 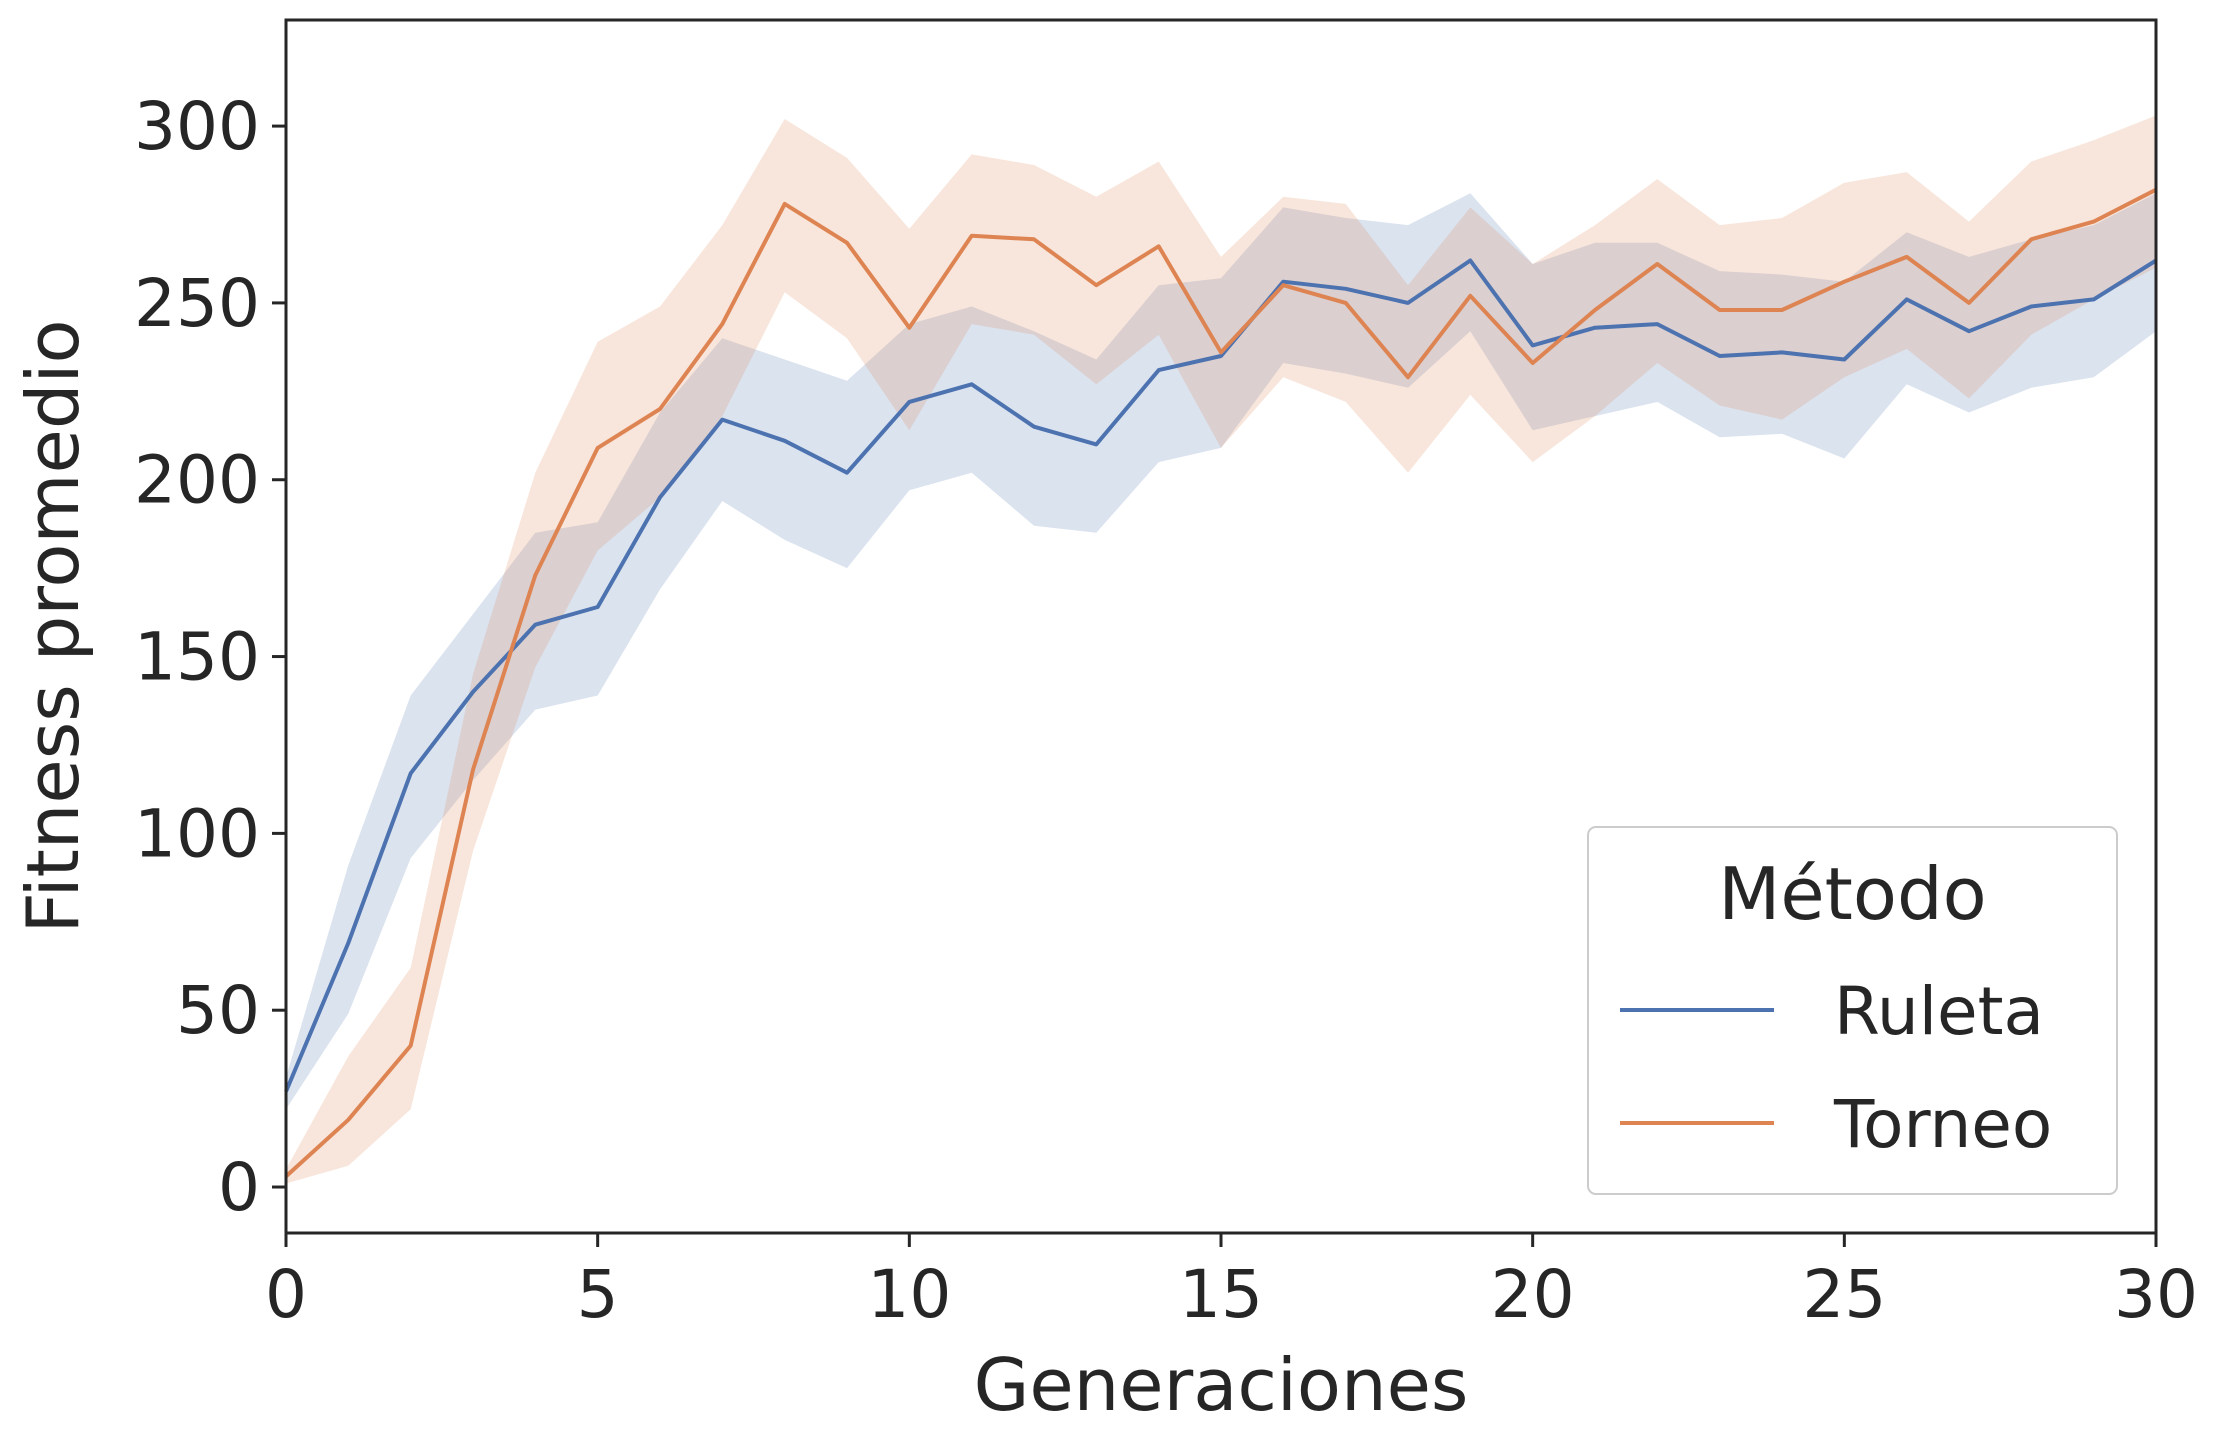 What do you see at coordinates (218, 1010) in the screenshot?
I see `y-tick-label: 50` at bounding box center [218, 1010].